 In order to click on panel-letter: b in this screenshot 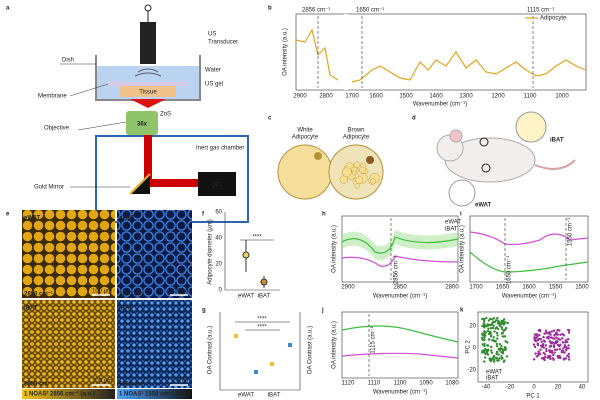, I will do `click(270, 9)`.